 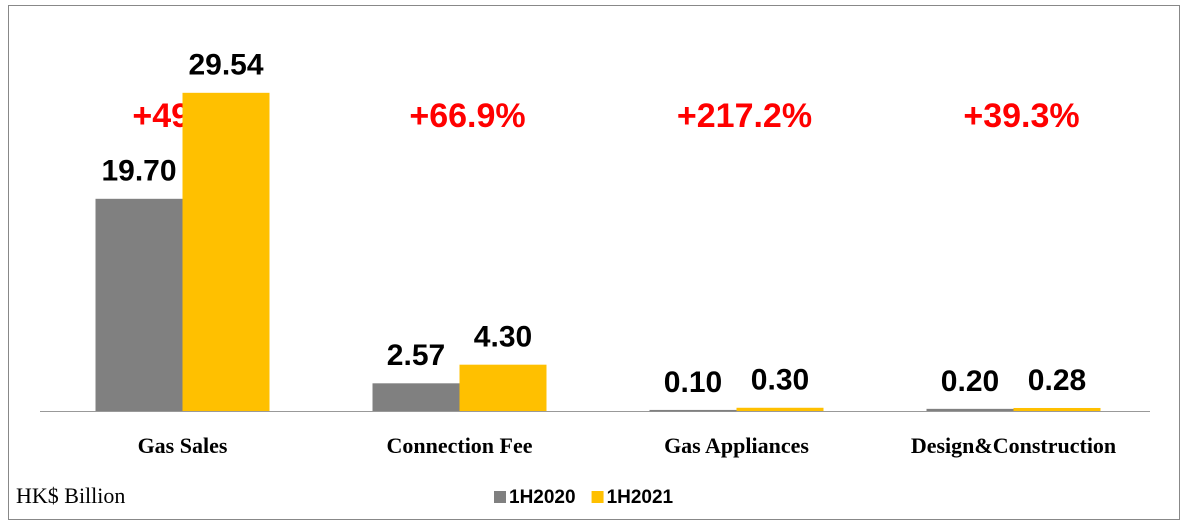 What do you see at coordinates (70, 495) in the screenshot?
I see `unit-label: HK$ Billion` at bounding box center [70, 495].